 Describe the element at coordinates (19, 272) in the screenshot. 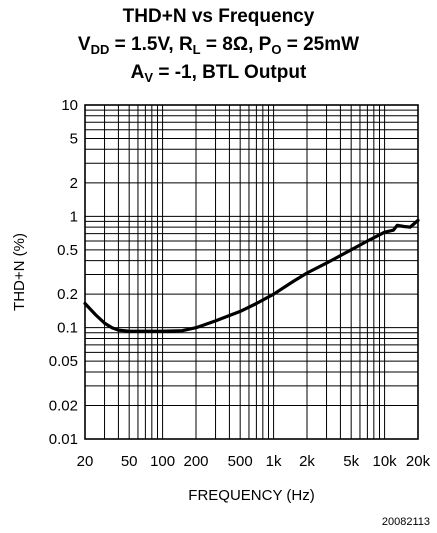

I see `y-axis-label: THD+N (%)` at that location.